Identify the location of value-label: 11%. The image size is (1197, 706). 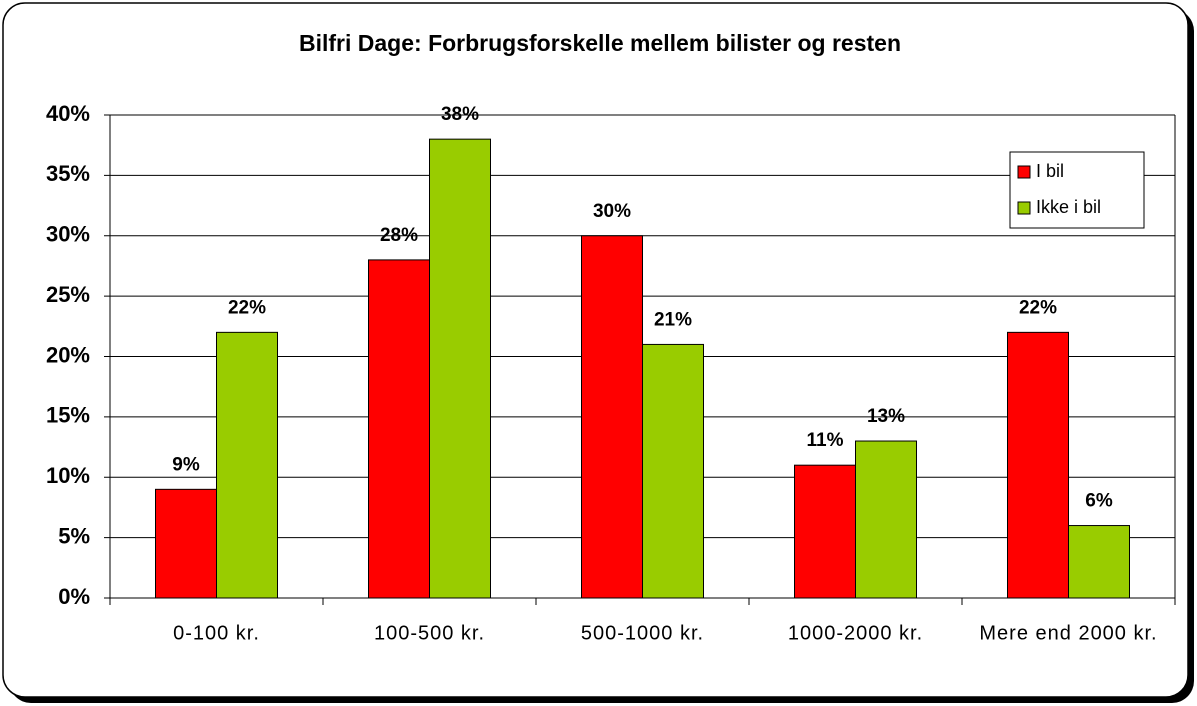
(825, 440).